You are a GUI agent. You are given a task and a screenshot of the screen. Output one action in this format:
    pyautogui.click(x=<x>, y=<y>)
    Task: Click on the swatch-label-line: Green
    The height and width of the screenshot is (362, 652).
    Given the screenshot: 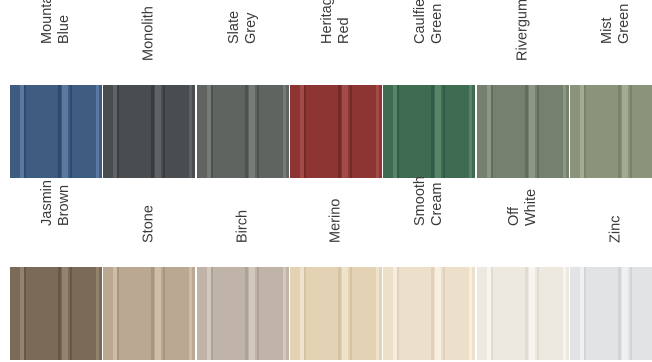 What is the action you would take?
    pyautogui.click(x=623, y=23)
    